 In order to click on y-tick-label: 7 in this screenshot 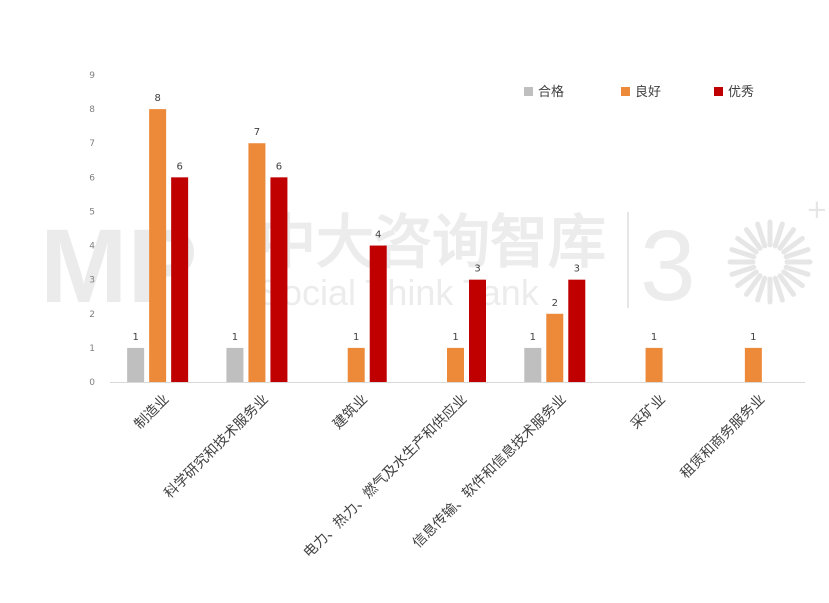, I will do `click(92, 144)`.